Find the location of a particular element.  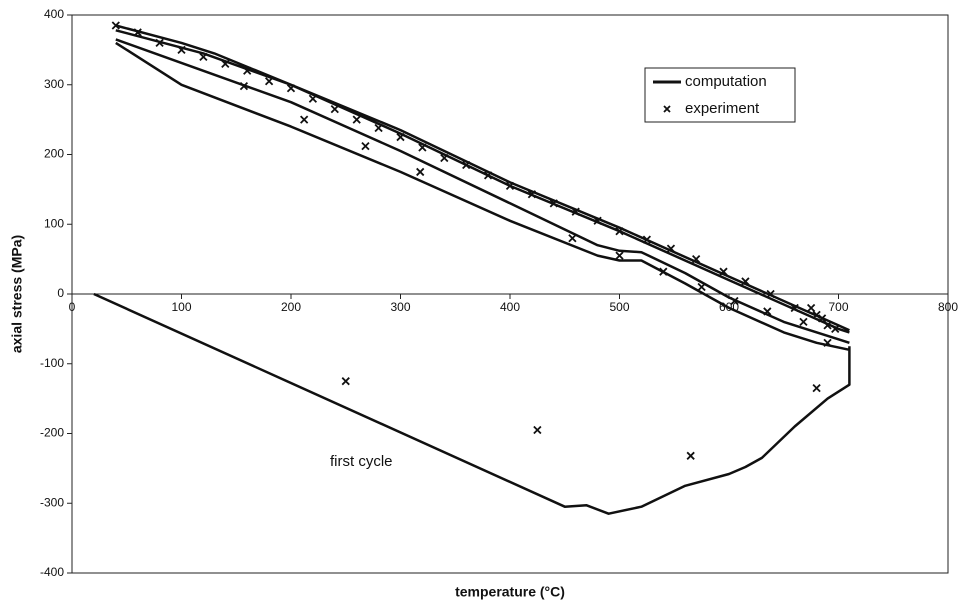

y-tick-label: -100 is located at coordinates (52, 363).